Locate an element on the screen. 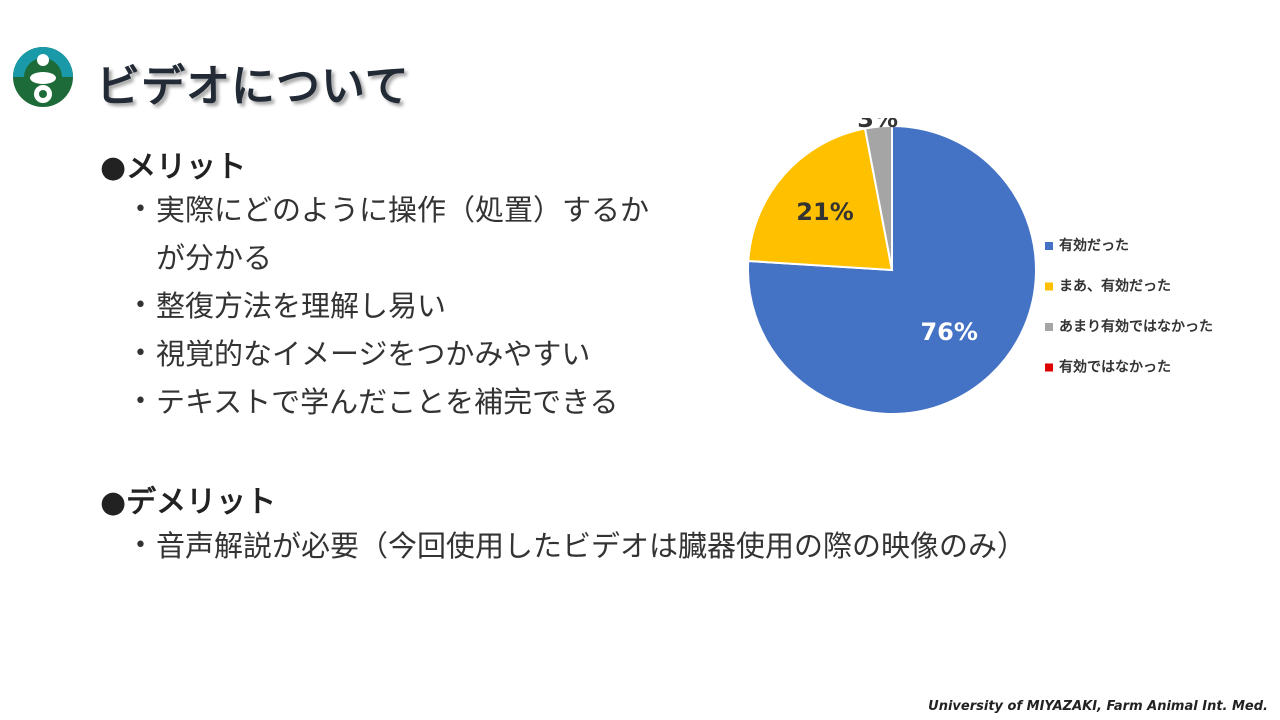  legend-label: 有効だった is located at coordinates (1094, 245).